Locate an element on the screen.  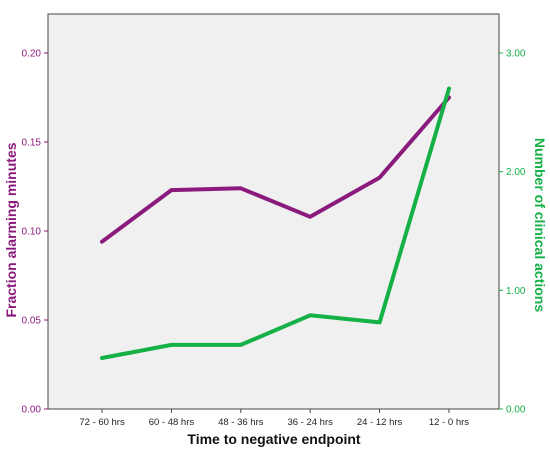
left-tick-label: 0.05 is located at coordinates (32, 321).